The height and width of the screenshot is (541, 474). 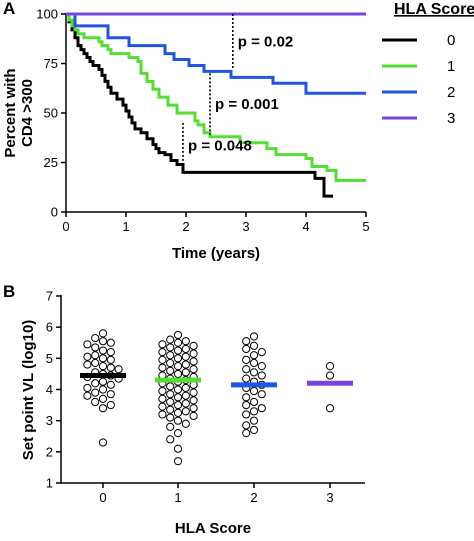 What do you see at coordinates (47, 14) in the screenshot?
I see `y-tick-label-a: 100` at bounding box center [47, 14].